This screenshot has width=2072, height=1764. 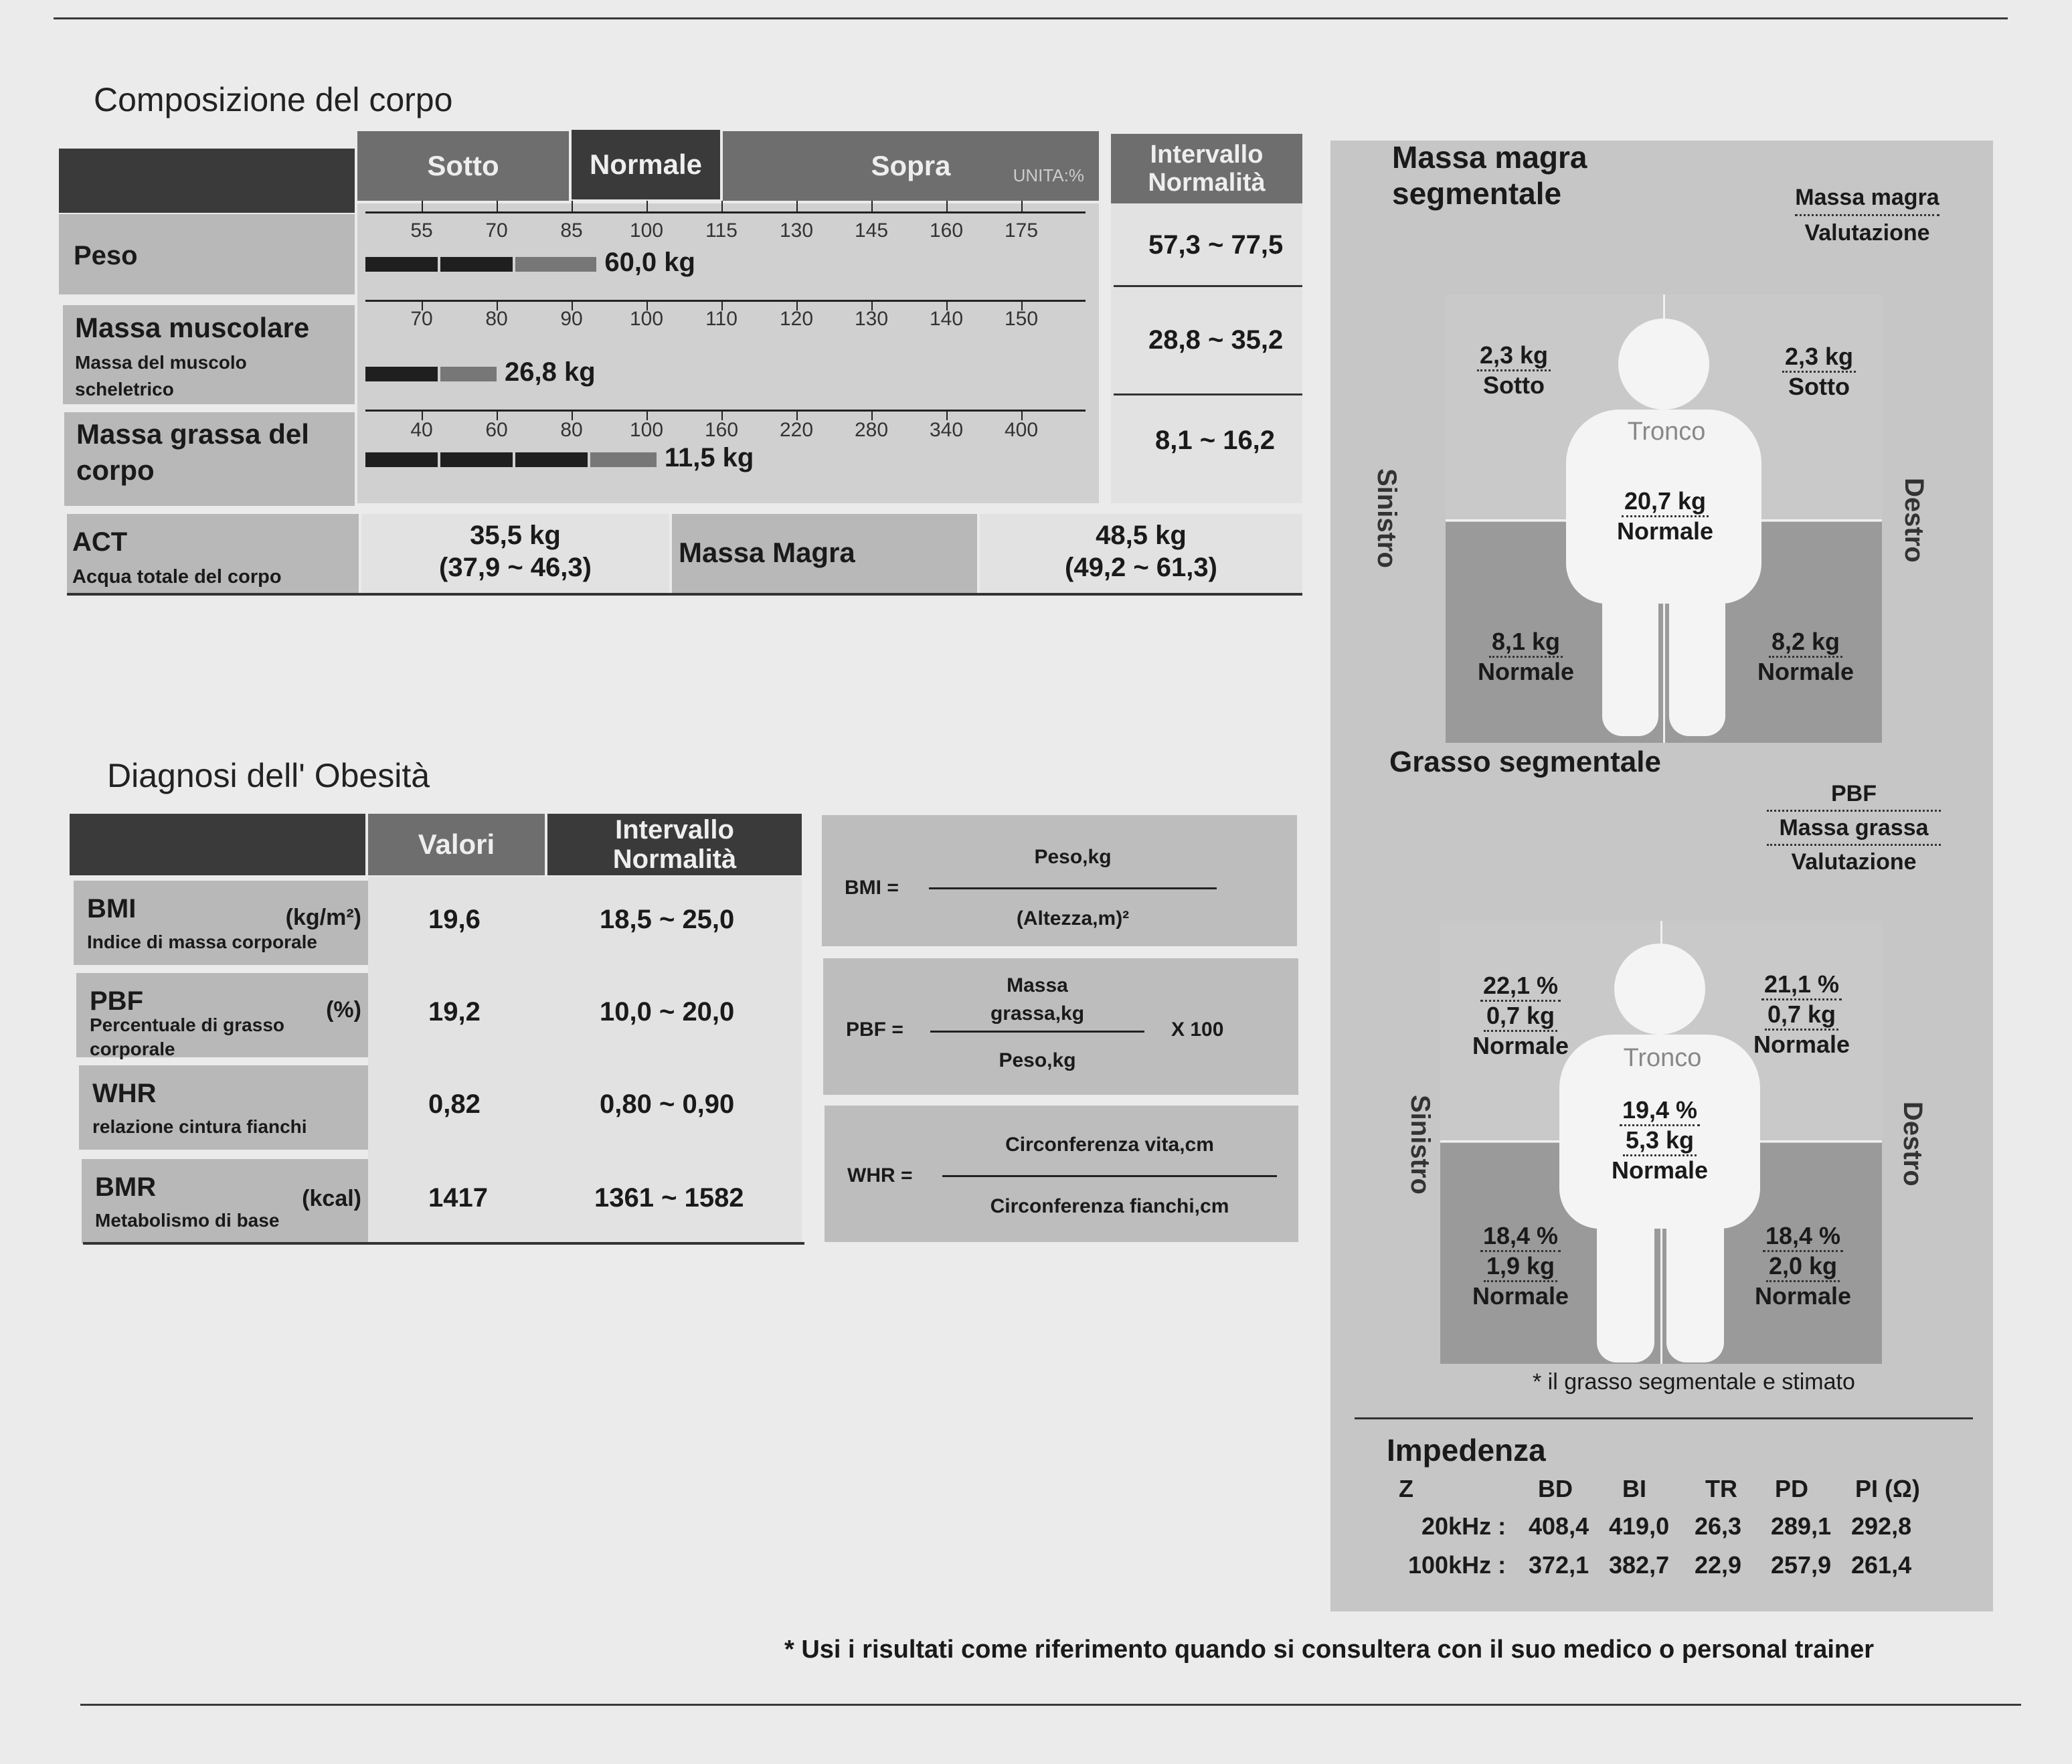 I want to click on fat-left-arm-eval: Normale, so click(x=1520, y=1045).